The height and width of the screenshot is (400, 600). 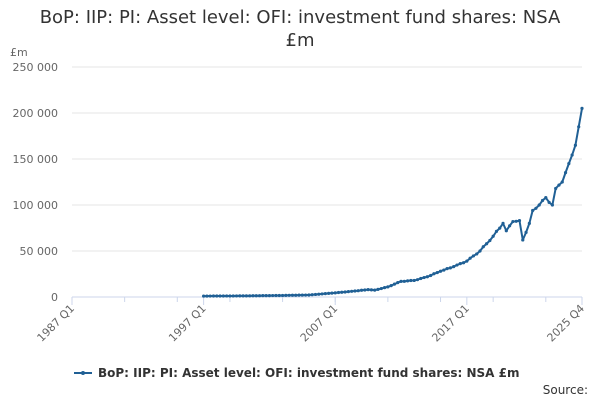 What do you see at coordinates (36, 67) in the screenshot?
I see `y-tick-label: 250 000` at bounding box center [36, 67].